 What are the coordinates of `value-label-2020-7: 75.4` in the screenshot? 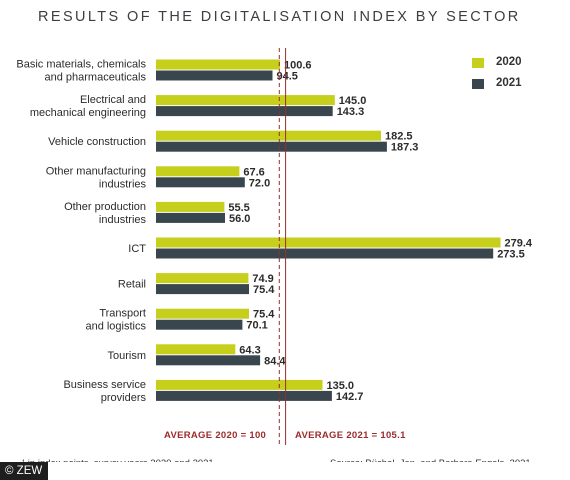 It's located at (264, 315).